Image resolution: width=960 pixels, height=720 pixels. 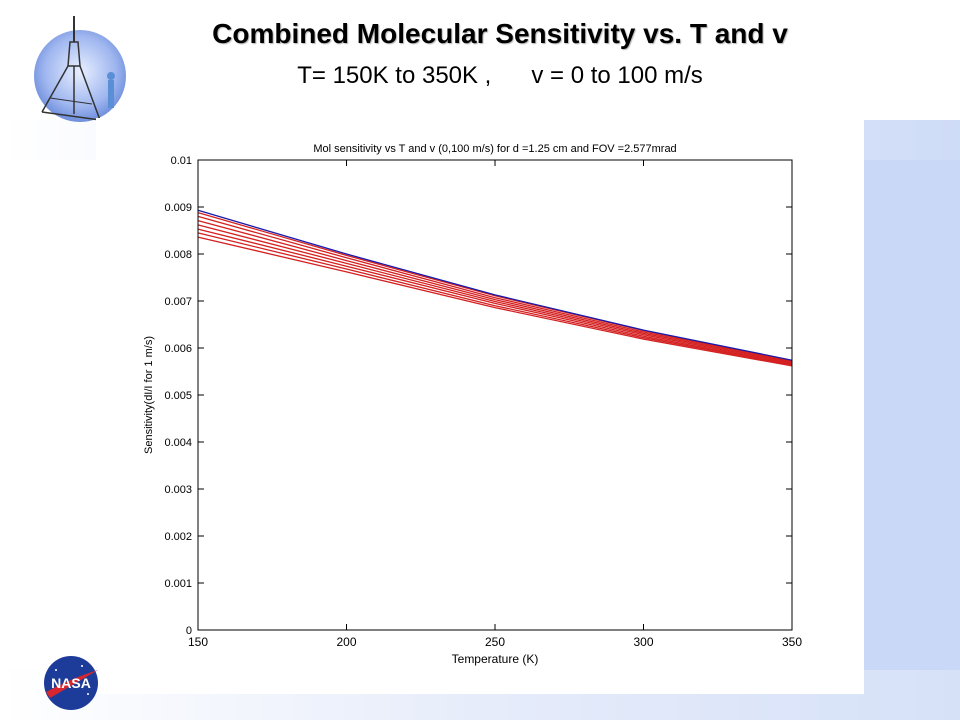 What do you see at coordinates (452, 682) in the screenshot?
I see `figure-margin-bottom` at bounding box center [452, 682].